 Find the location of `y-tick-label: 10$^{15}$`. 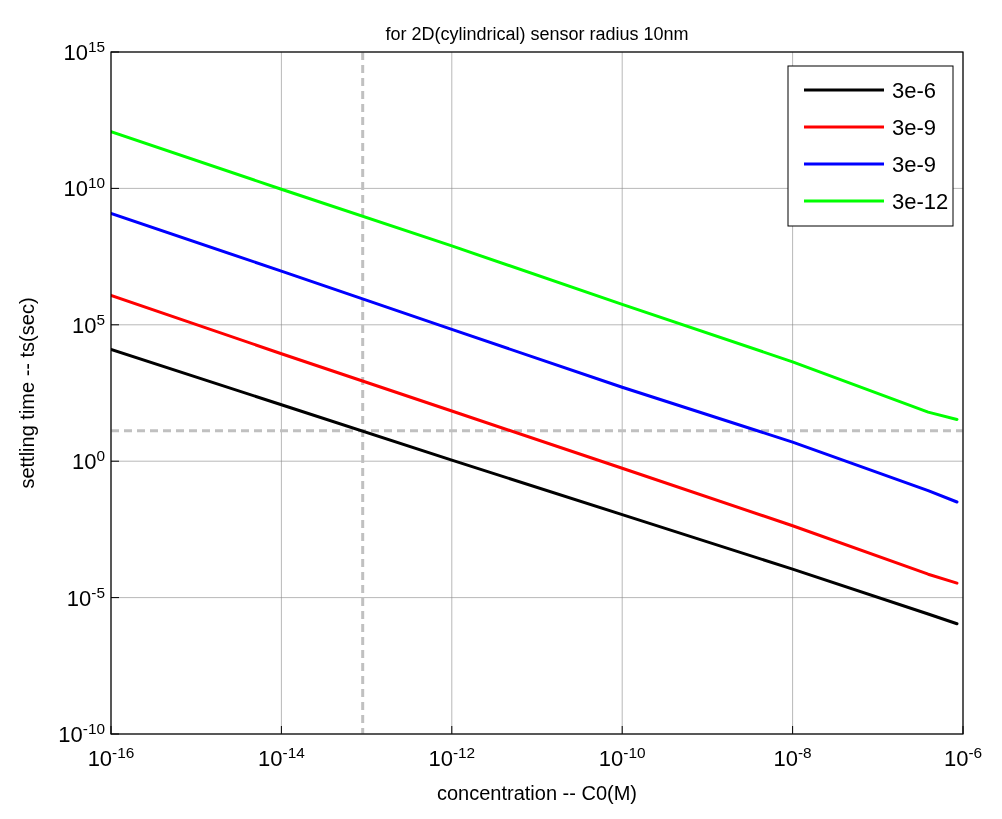

y-tick-label: 10$^{15}$ is located at coordinates (84, 51).